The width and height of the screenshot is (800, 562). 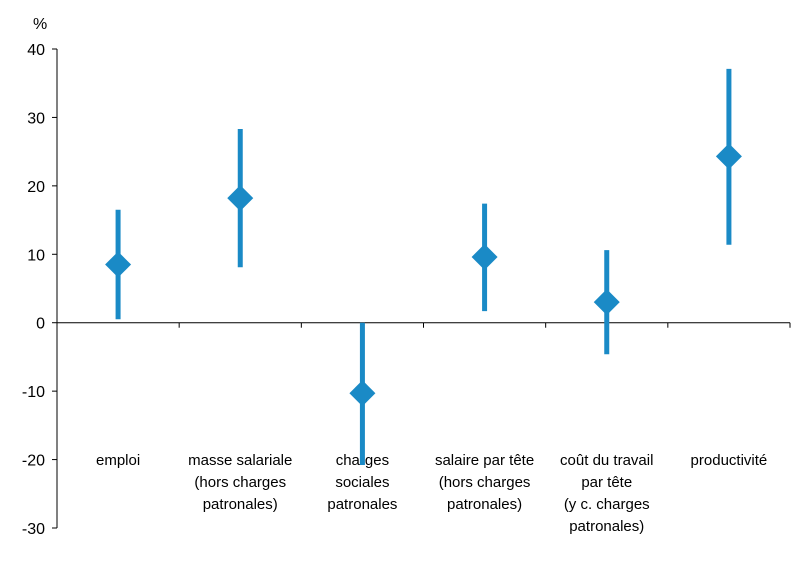 What do you see at coordinates (33, 461) in the screenshot?
I see `y-tick-label: -20` at bounding box center [33, 461].